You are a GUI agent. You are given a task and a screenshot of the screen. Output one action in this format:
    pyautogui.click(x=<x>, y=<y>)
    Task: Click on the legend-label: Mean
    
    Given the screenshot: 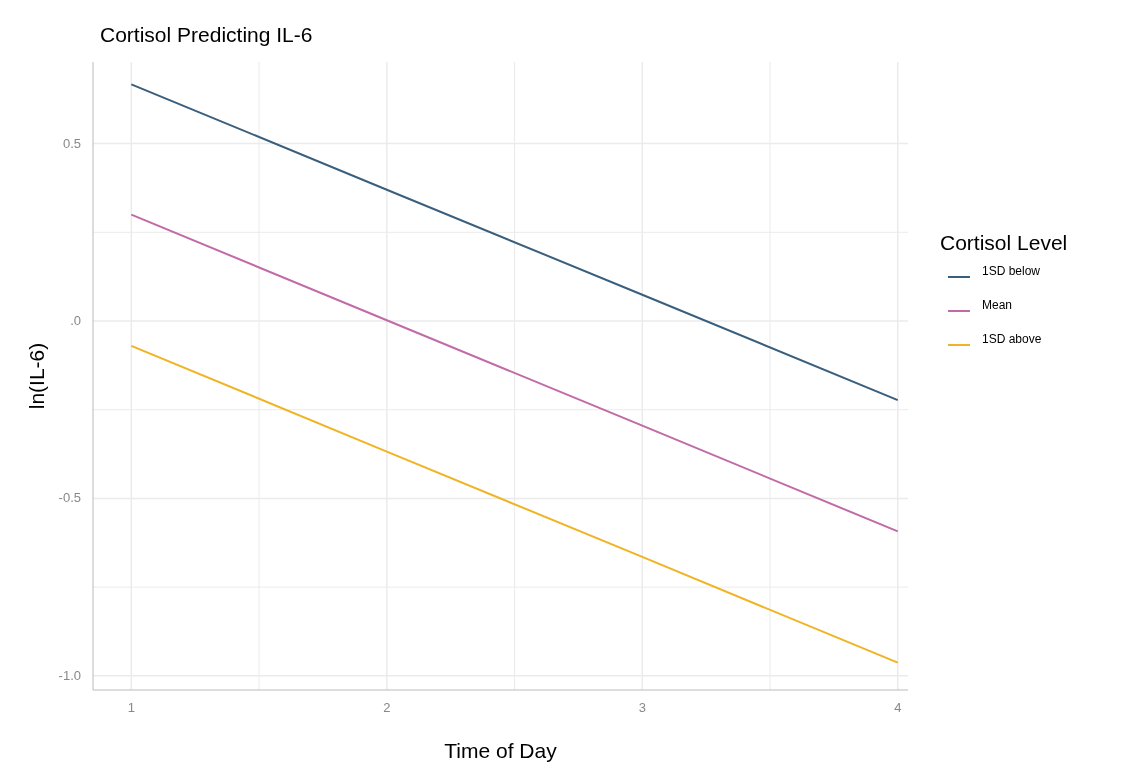 What is the action you would take?
    pyautogui.click(x=997, y=305)
    